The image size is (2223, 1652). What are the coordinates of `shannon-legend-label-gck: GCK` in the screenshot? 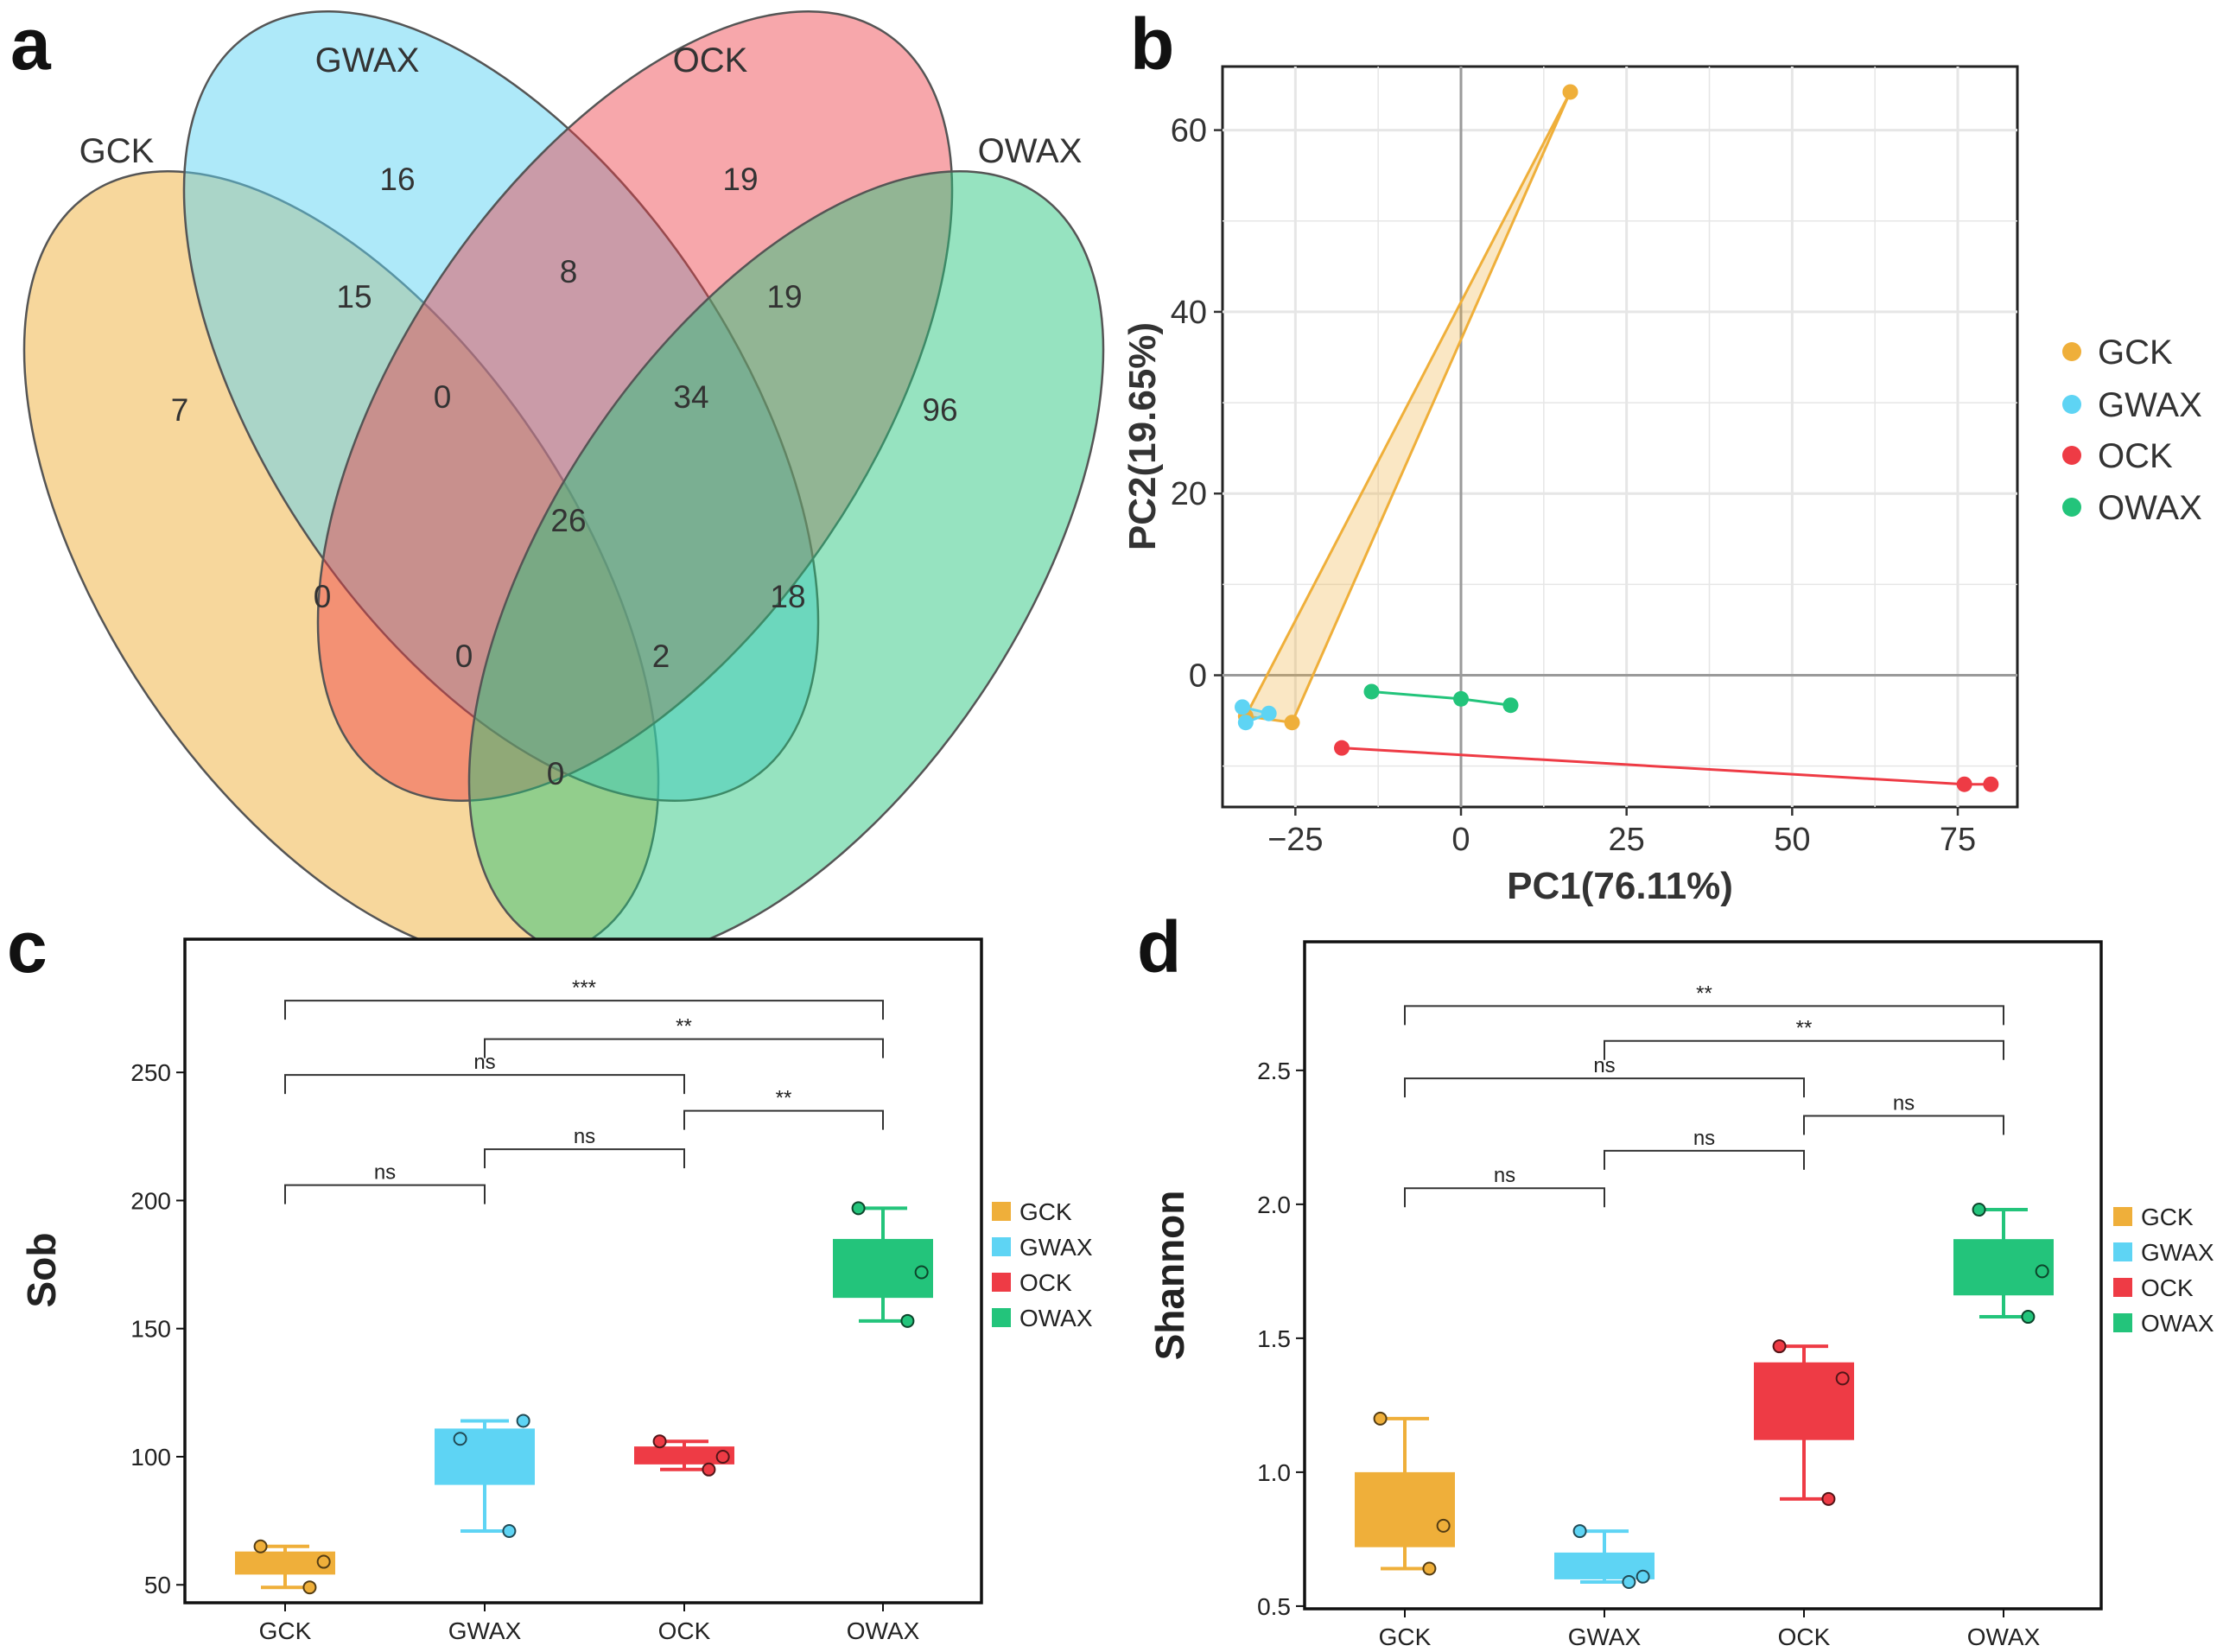 It's located at (2167, 1217).